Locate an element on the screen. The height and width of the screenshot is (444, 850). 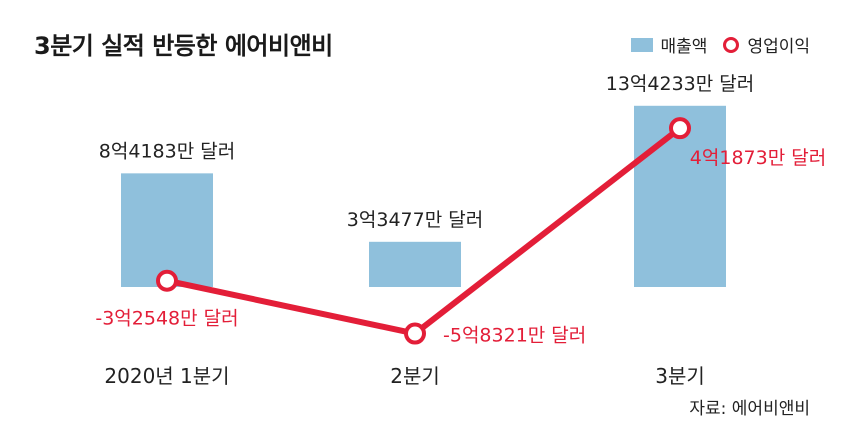
revenue-label: 3억3477만 달러 is located at coordinates (415, 220).